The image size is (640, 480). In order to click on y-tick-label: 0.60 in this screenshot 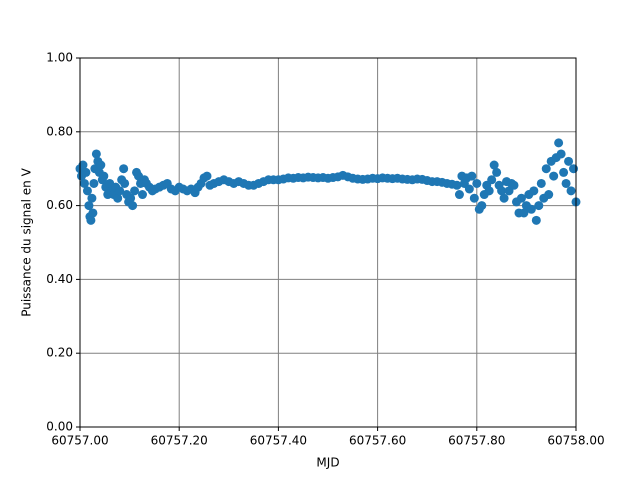, I will do `click(59, 205)`.